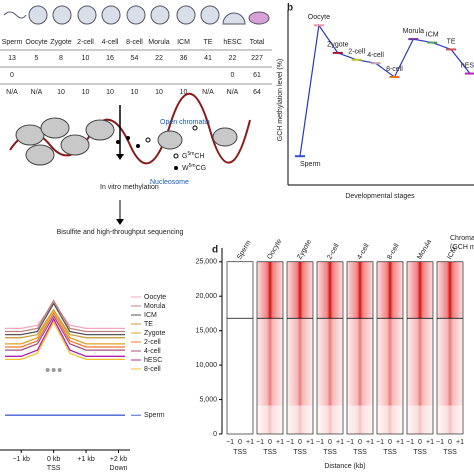 This screenshot has width=474, height=474. What do you see at coordinates (310, 164) in the screenshot?
I see `point-label: Sperm` at bounding box center [310, 164].